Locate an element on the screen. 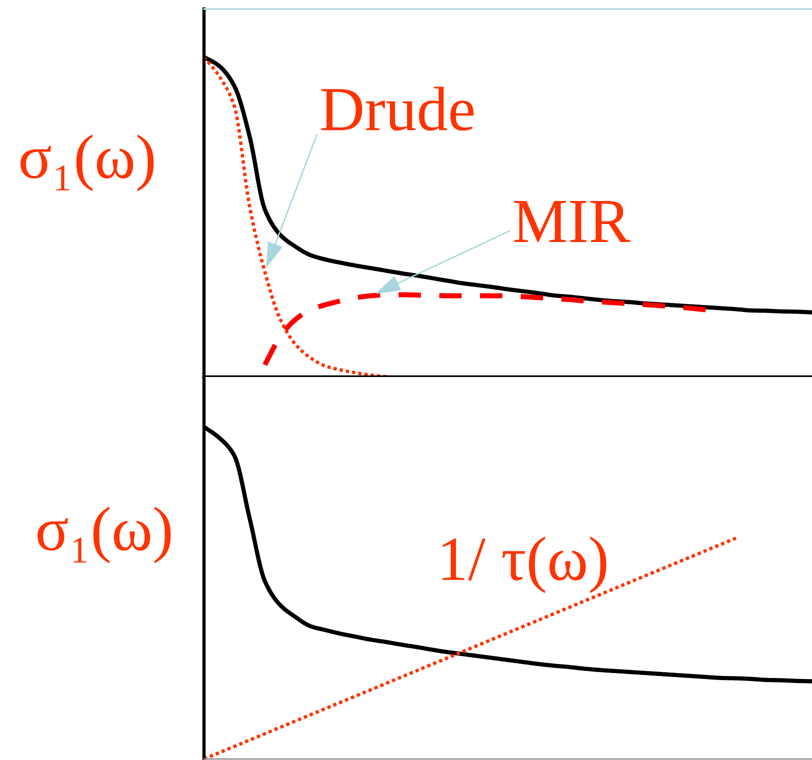 The width and height of the screenshot is (812, 760). series-label: MIR is located at coordinates (572, 221).